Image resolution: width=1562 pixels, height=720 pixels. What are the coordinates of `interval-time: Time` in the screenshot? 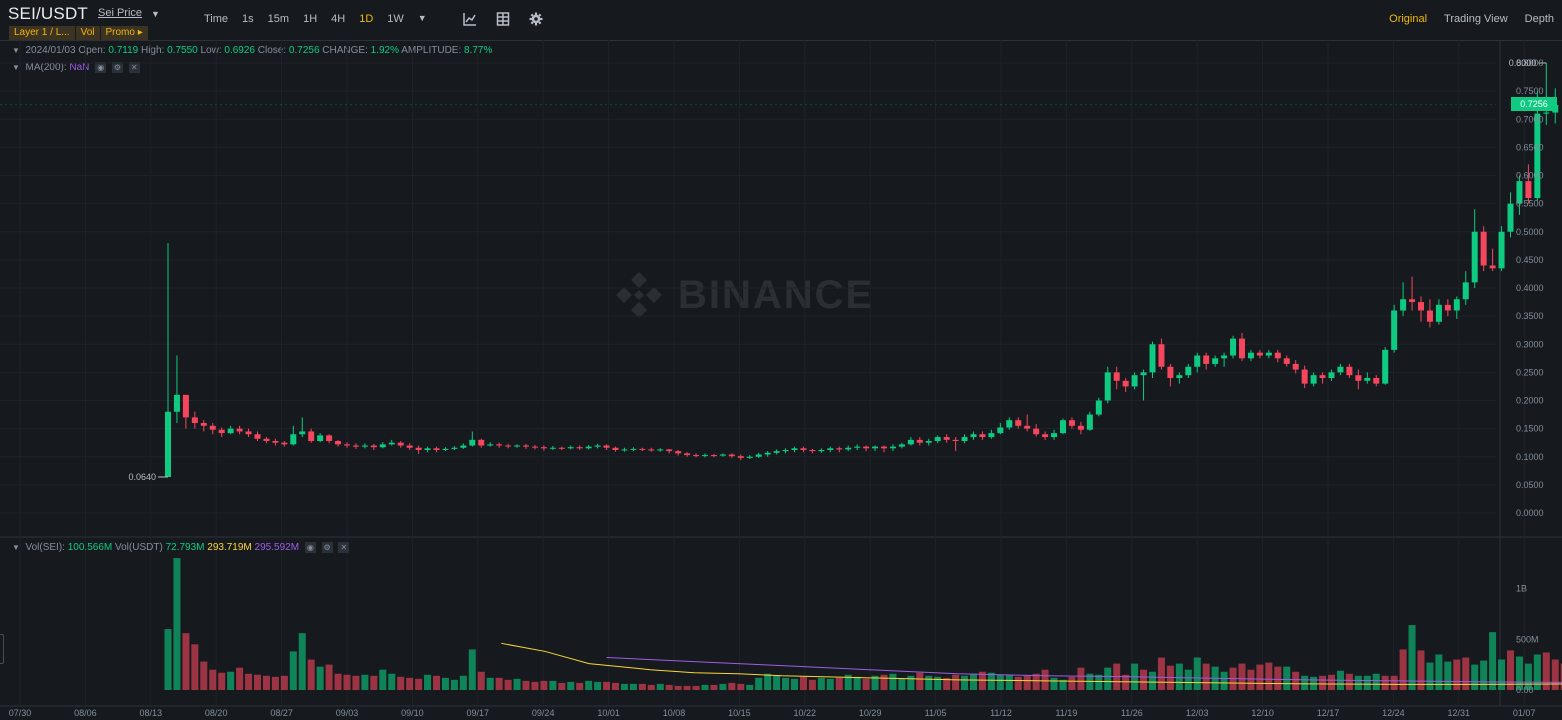 It's located at (216, 19).